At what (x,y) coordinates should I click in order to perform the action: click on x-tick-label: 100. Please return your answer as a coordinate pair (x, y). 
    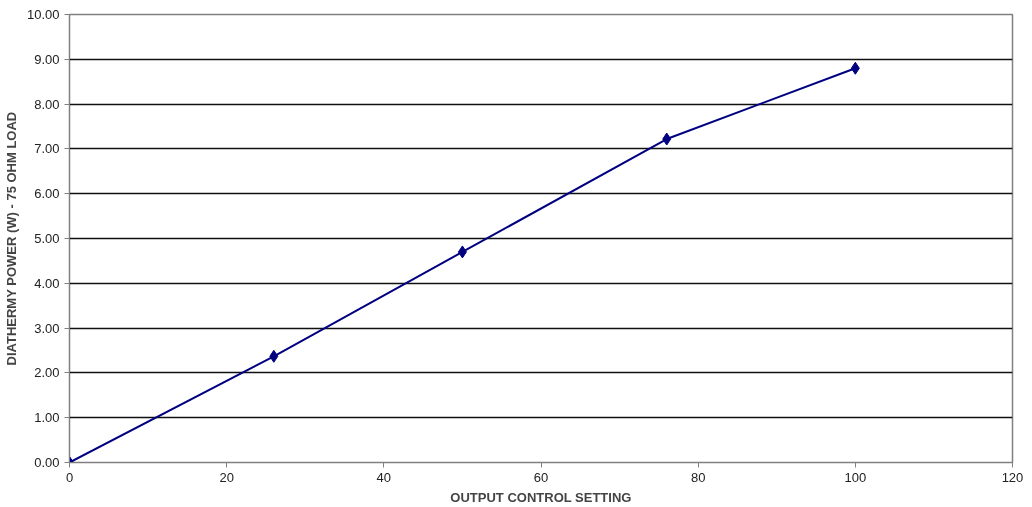
    Looking at the image, I should click on (855, 477).